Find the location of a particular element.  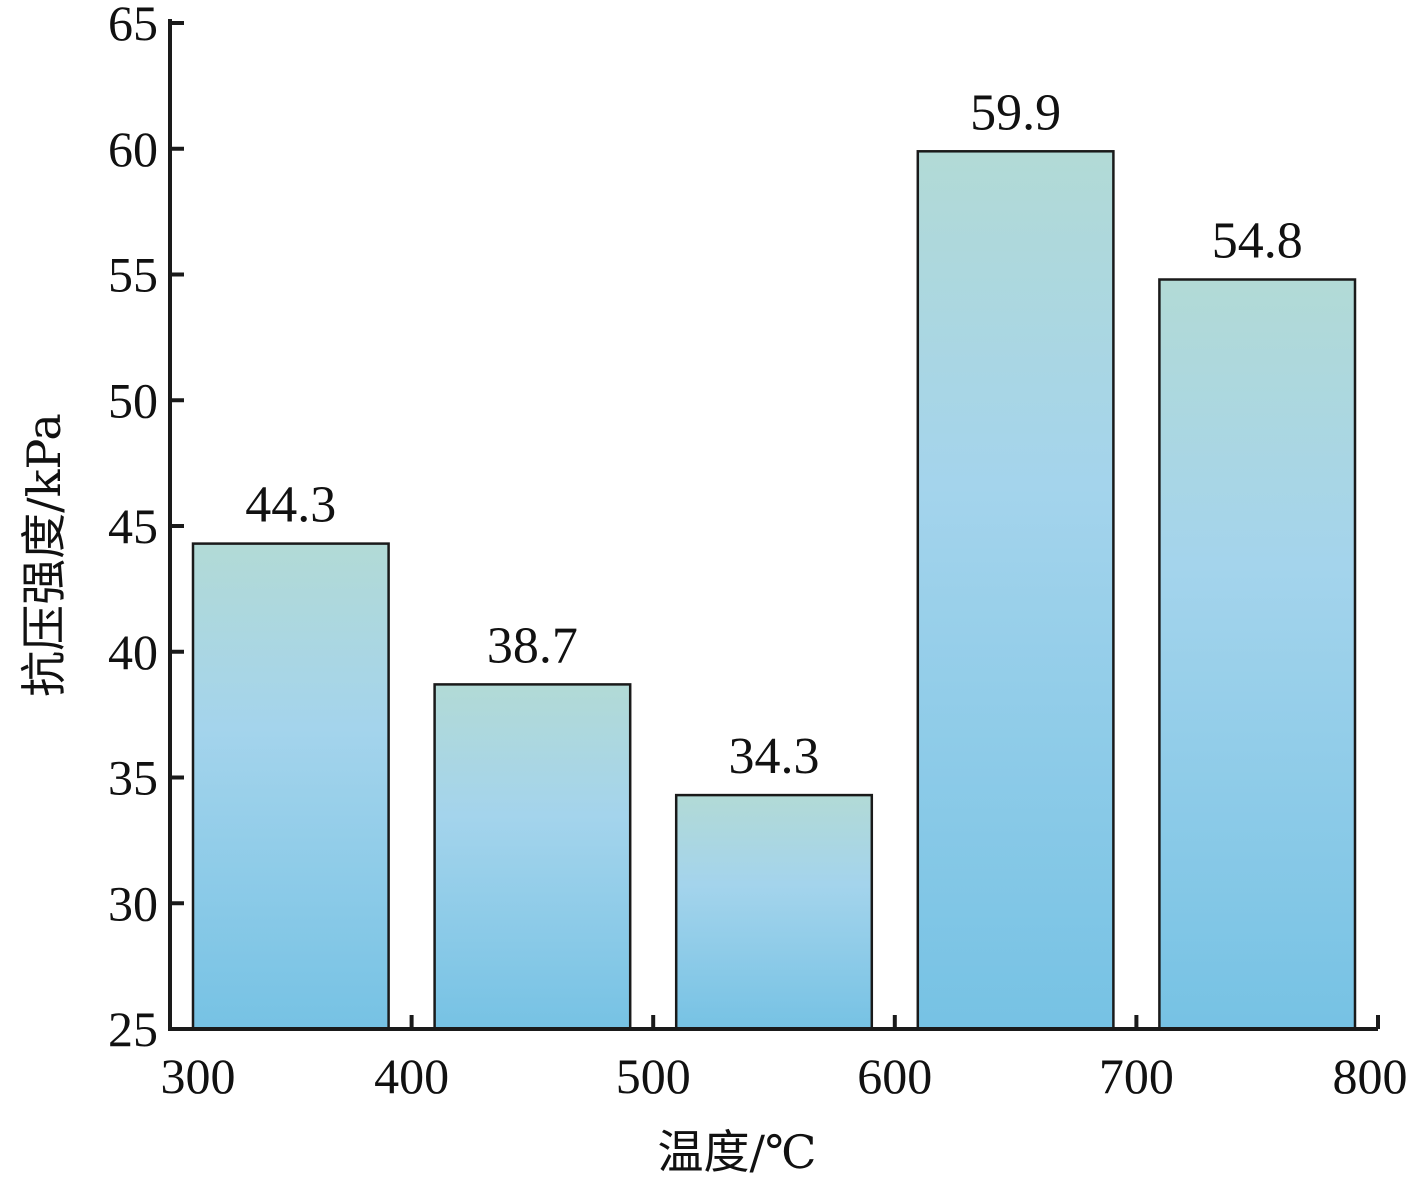

x-axis-title: 温度/℃ is located at coordinates (737, 1152).